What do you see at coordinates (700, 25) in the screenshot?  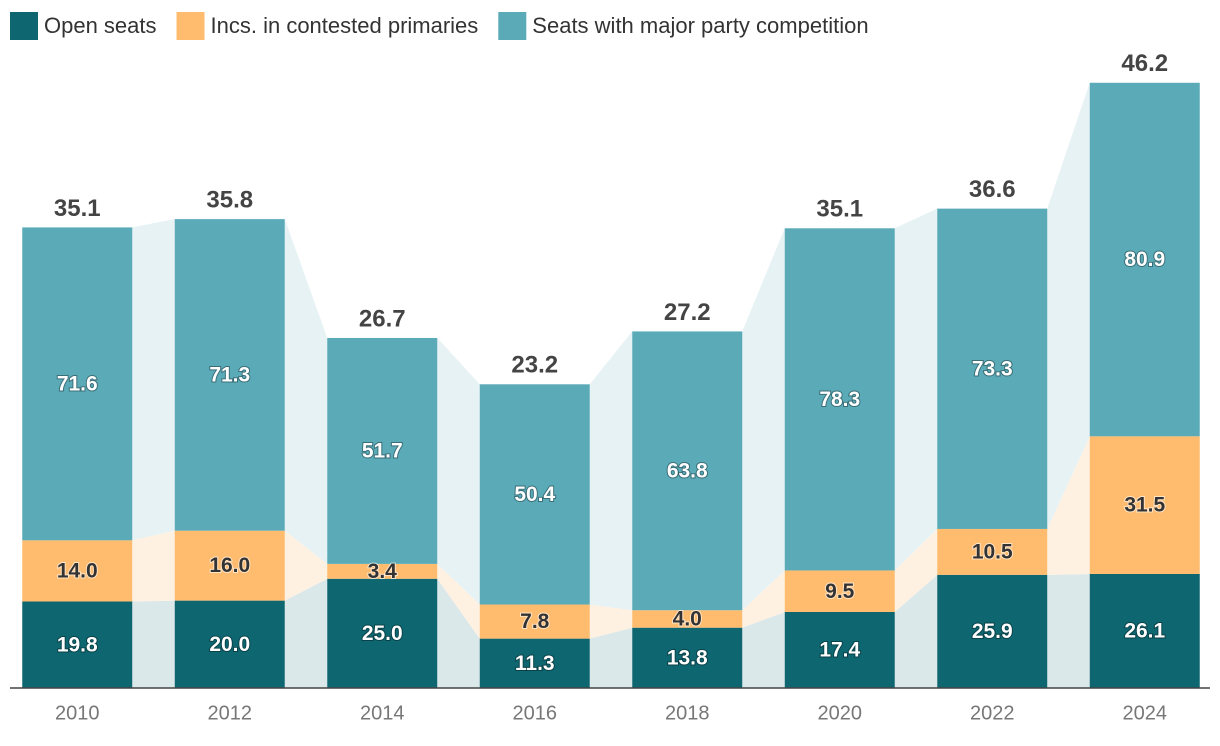 I see `legend-label: Seats with major party competition` at bounding box center [700, 25].